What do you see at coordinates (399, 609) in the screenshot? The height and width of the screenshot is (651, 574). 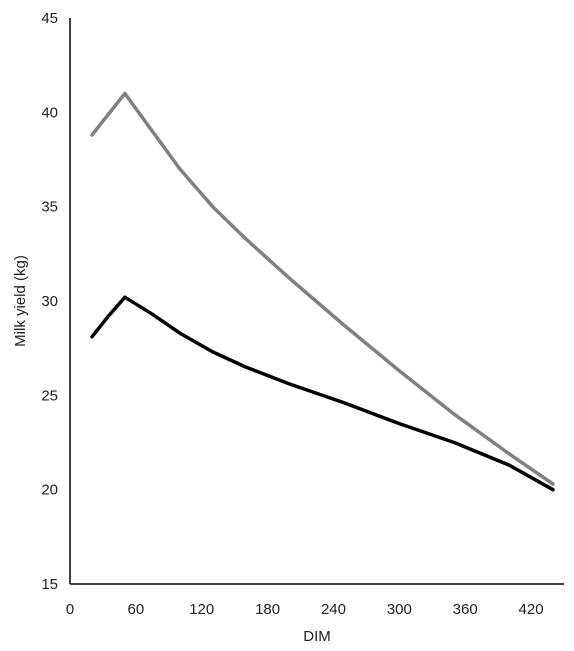 I see `x-tick-label: 300` at bounding box center [399, 609].